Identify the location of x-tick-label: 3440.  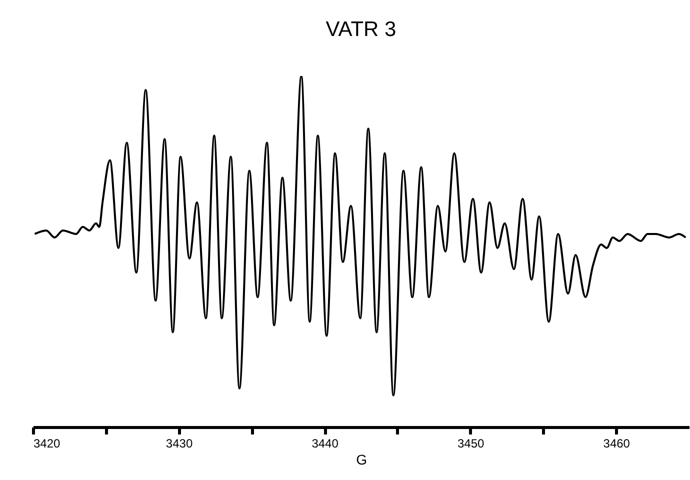
(325, 443).